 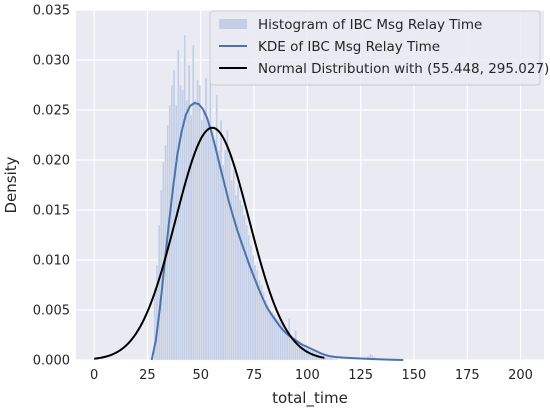 I want to click on legend-box, so click(x=375, y=48).